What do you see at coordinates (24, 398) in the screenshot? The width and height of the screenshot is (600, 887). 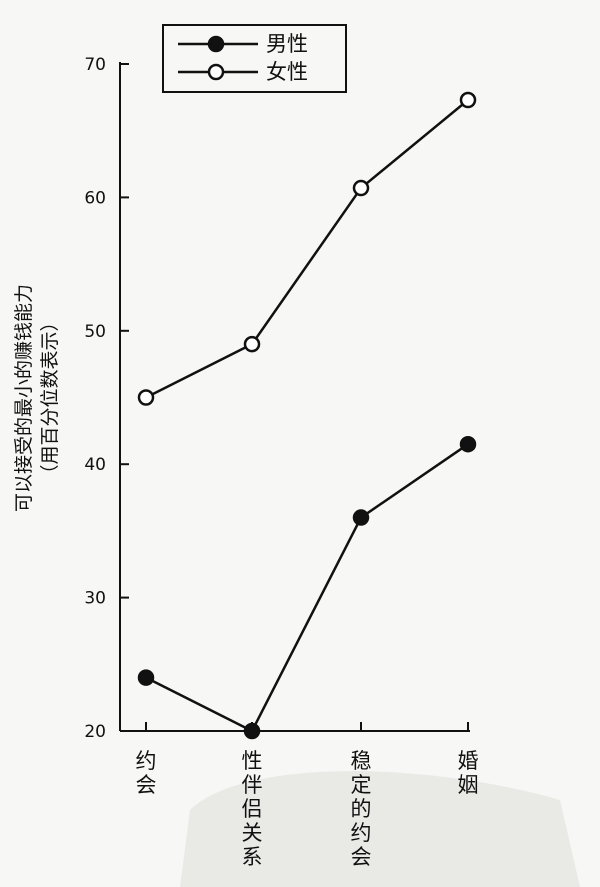 I see `y-axis-label-line1: 可以接受的最小的赚钱能力` at bounding box center [24, 398].